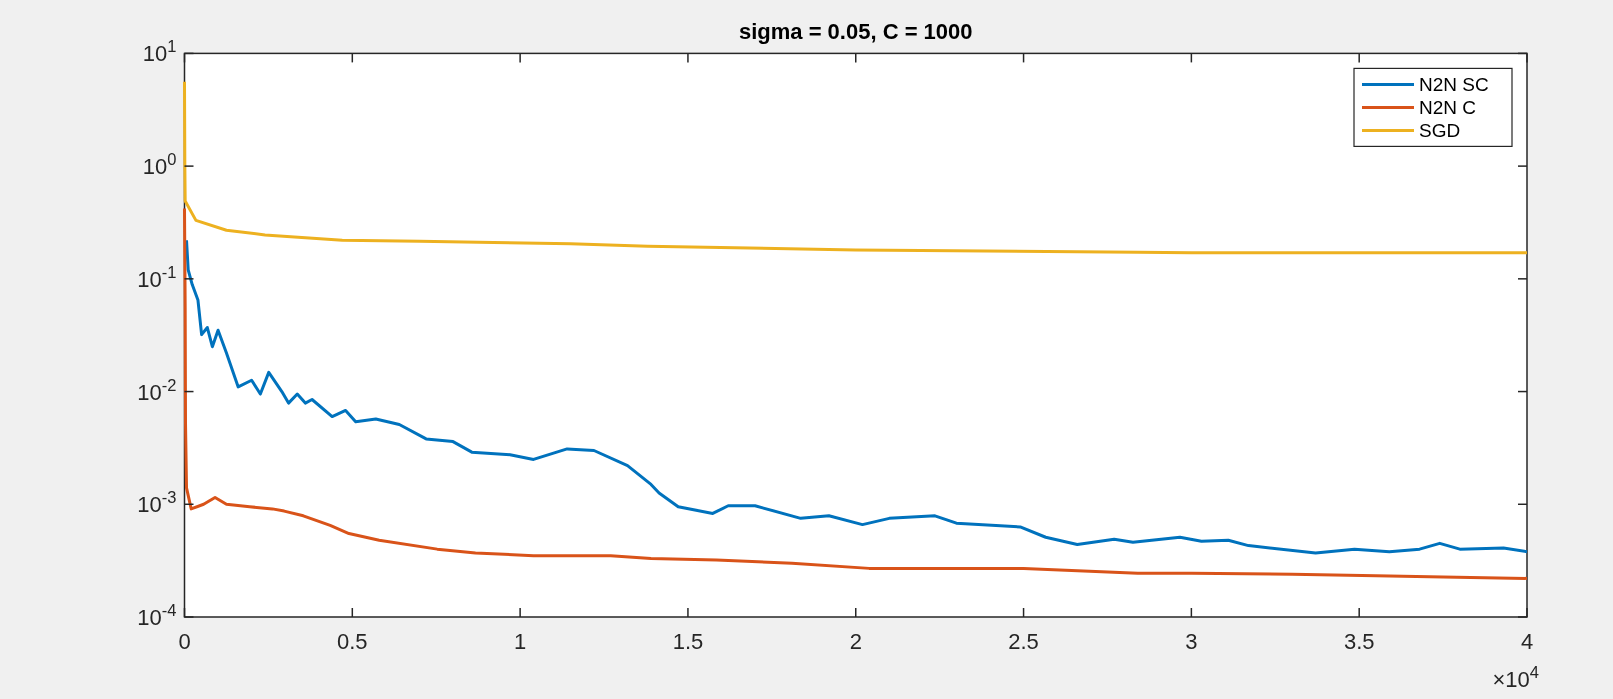  I want to click on x-tick-label: 2, so click(855, 641).